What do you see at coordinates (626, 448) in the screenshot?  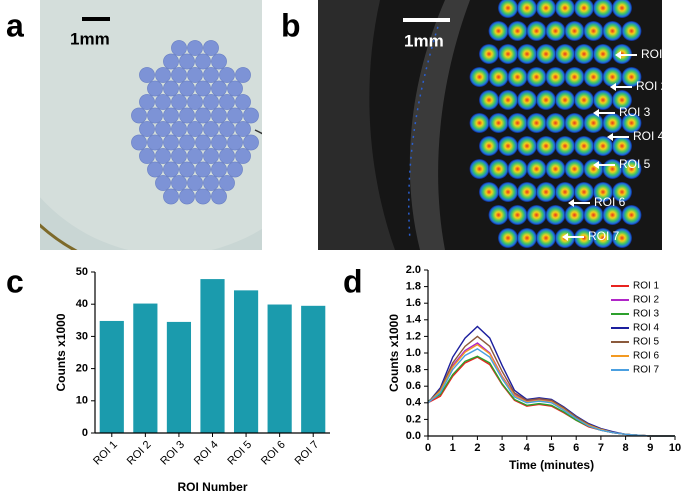 I see `x-tick-label: 8` at bounding box center [626, 448].